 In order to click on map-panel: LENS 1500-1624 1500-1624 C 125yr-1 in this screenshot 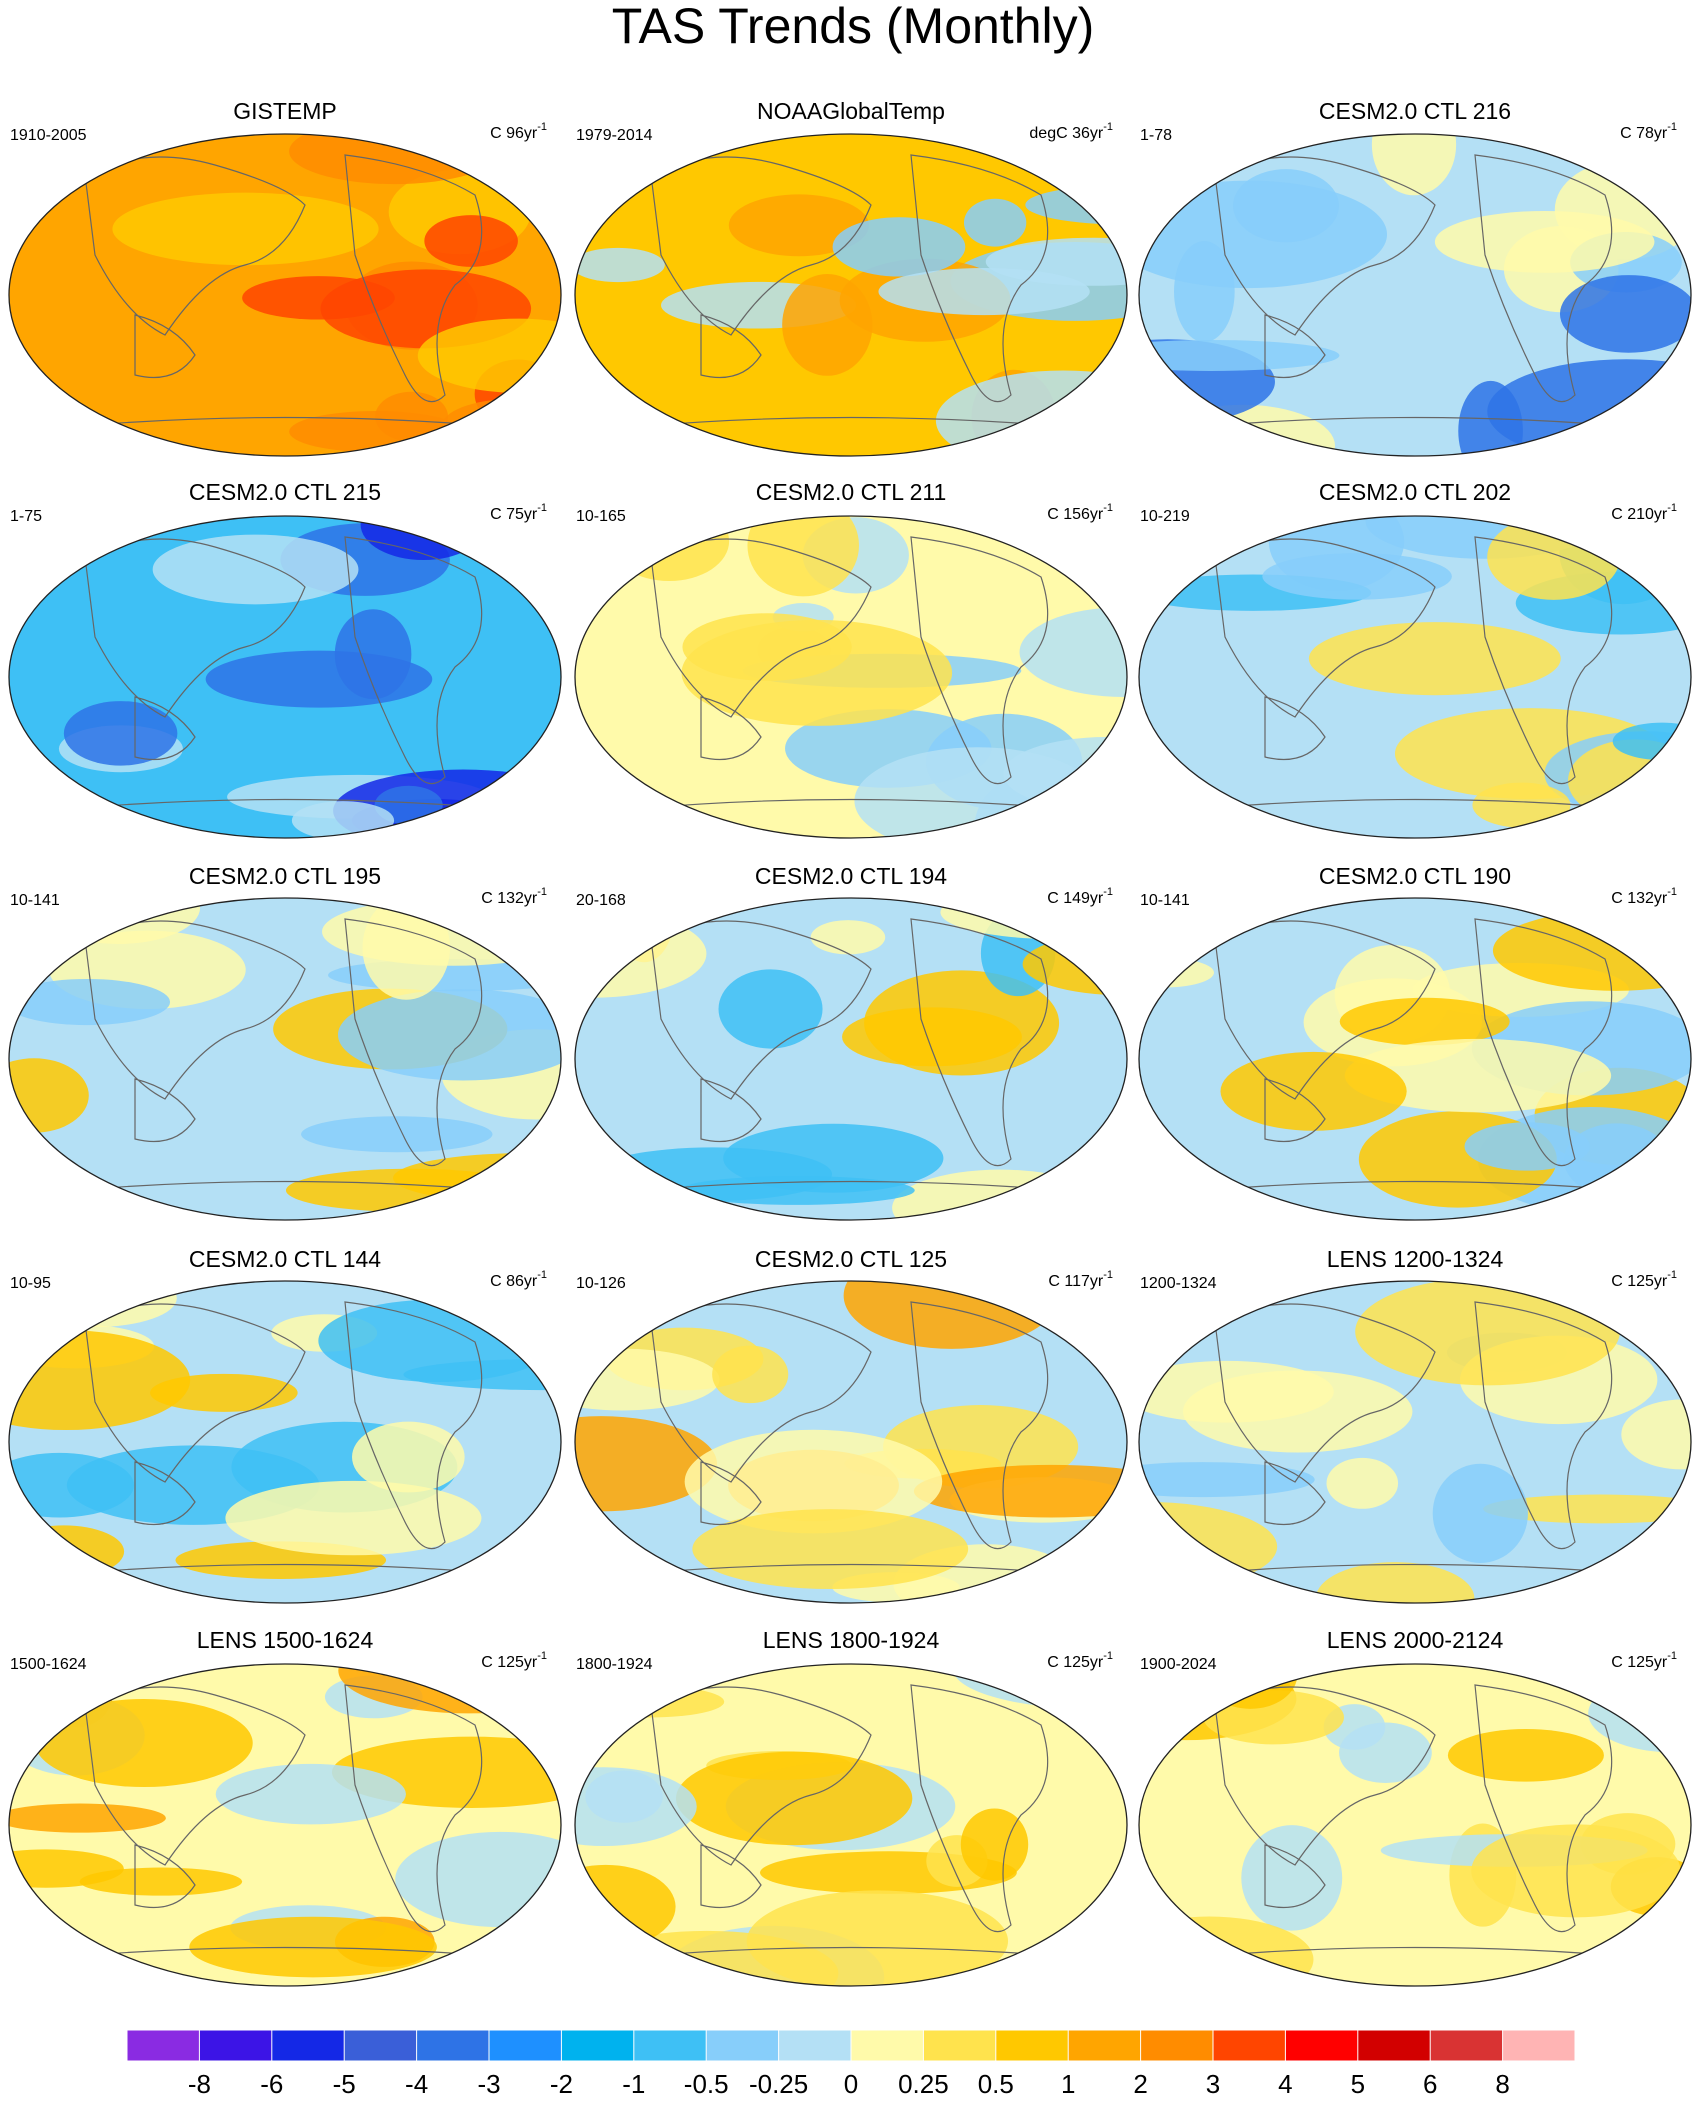, I will do `click(285, 1807)`.